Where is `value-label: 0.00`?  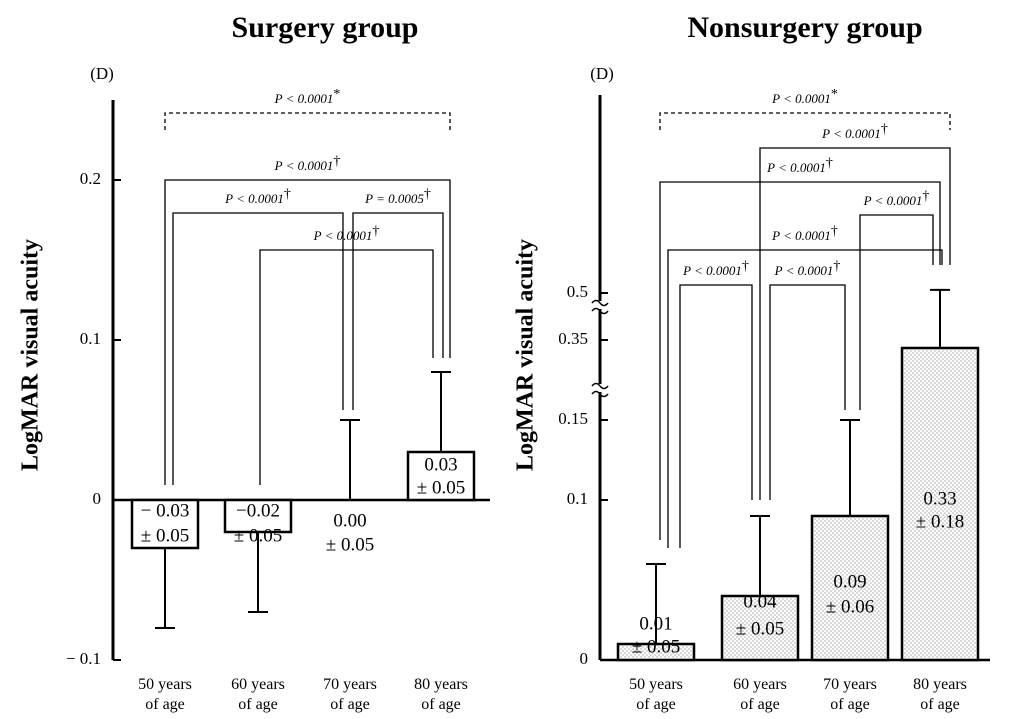 value-label: 0.00 is located at coordinates (349, 520).